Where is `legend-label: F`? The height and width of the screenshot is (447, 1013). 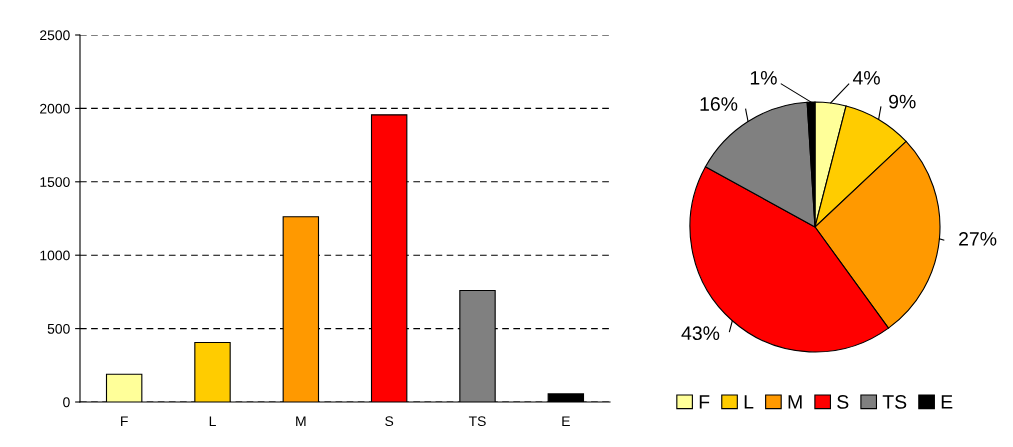 legend-label: F is located at coordinates (704, 402).